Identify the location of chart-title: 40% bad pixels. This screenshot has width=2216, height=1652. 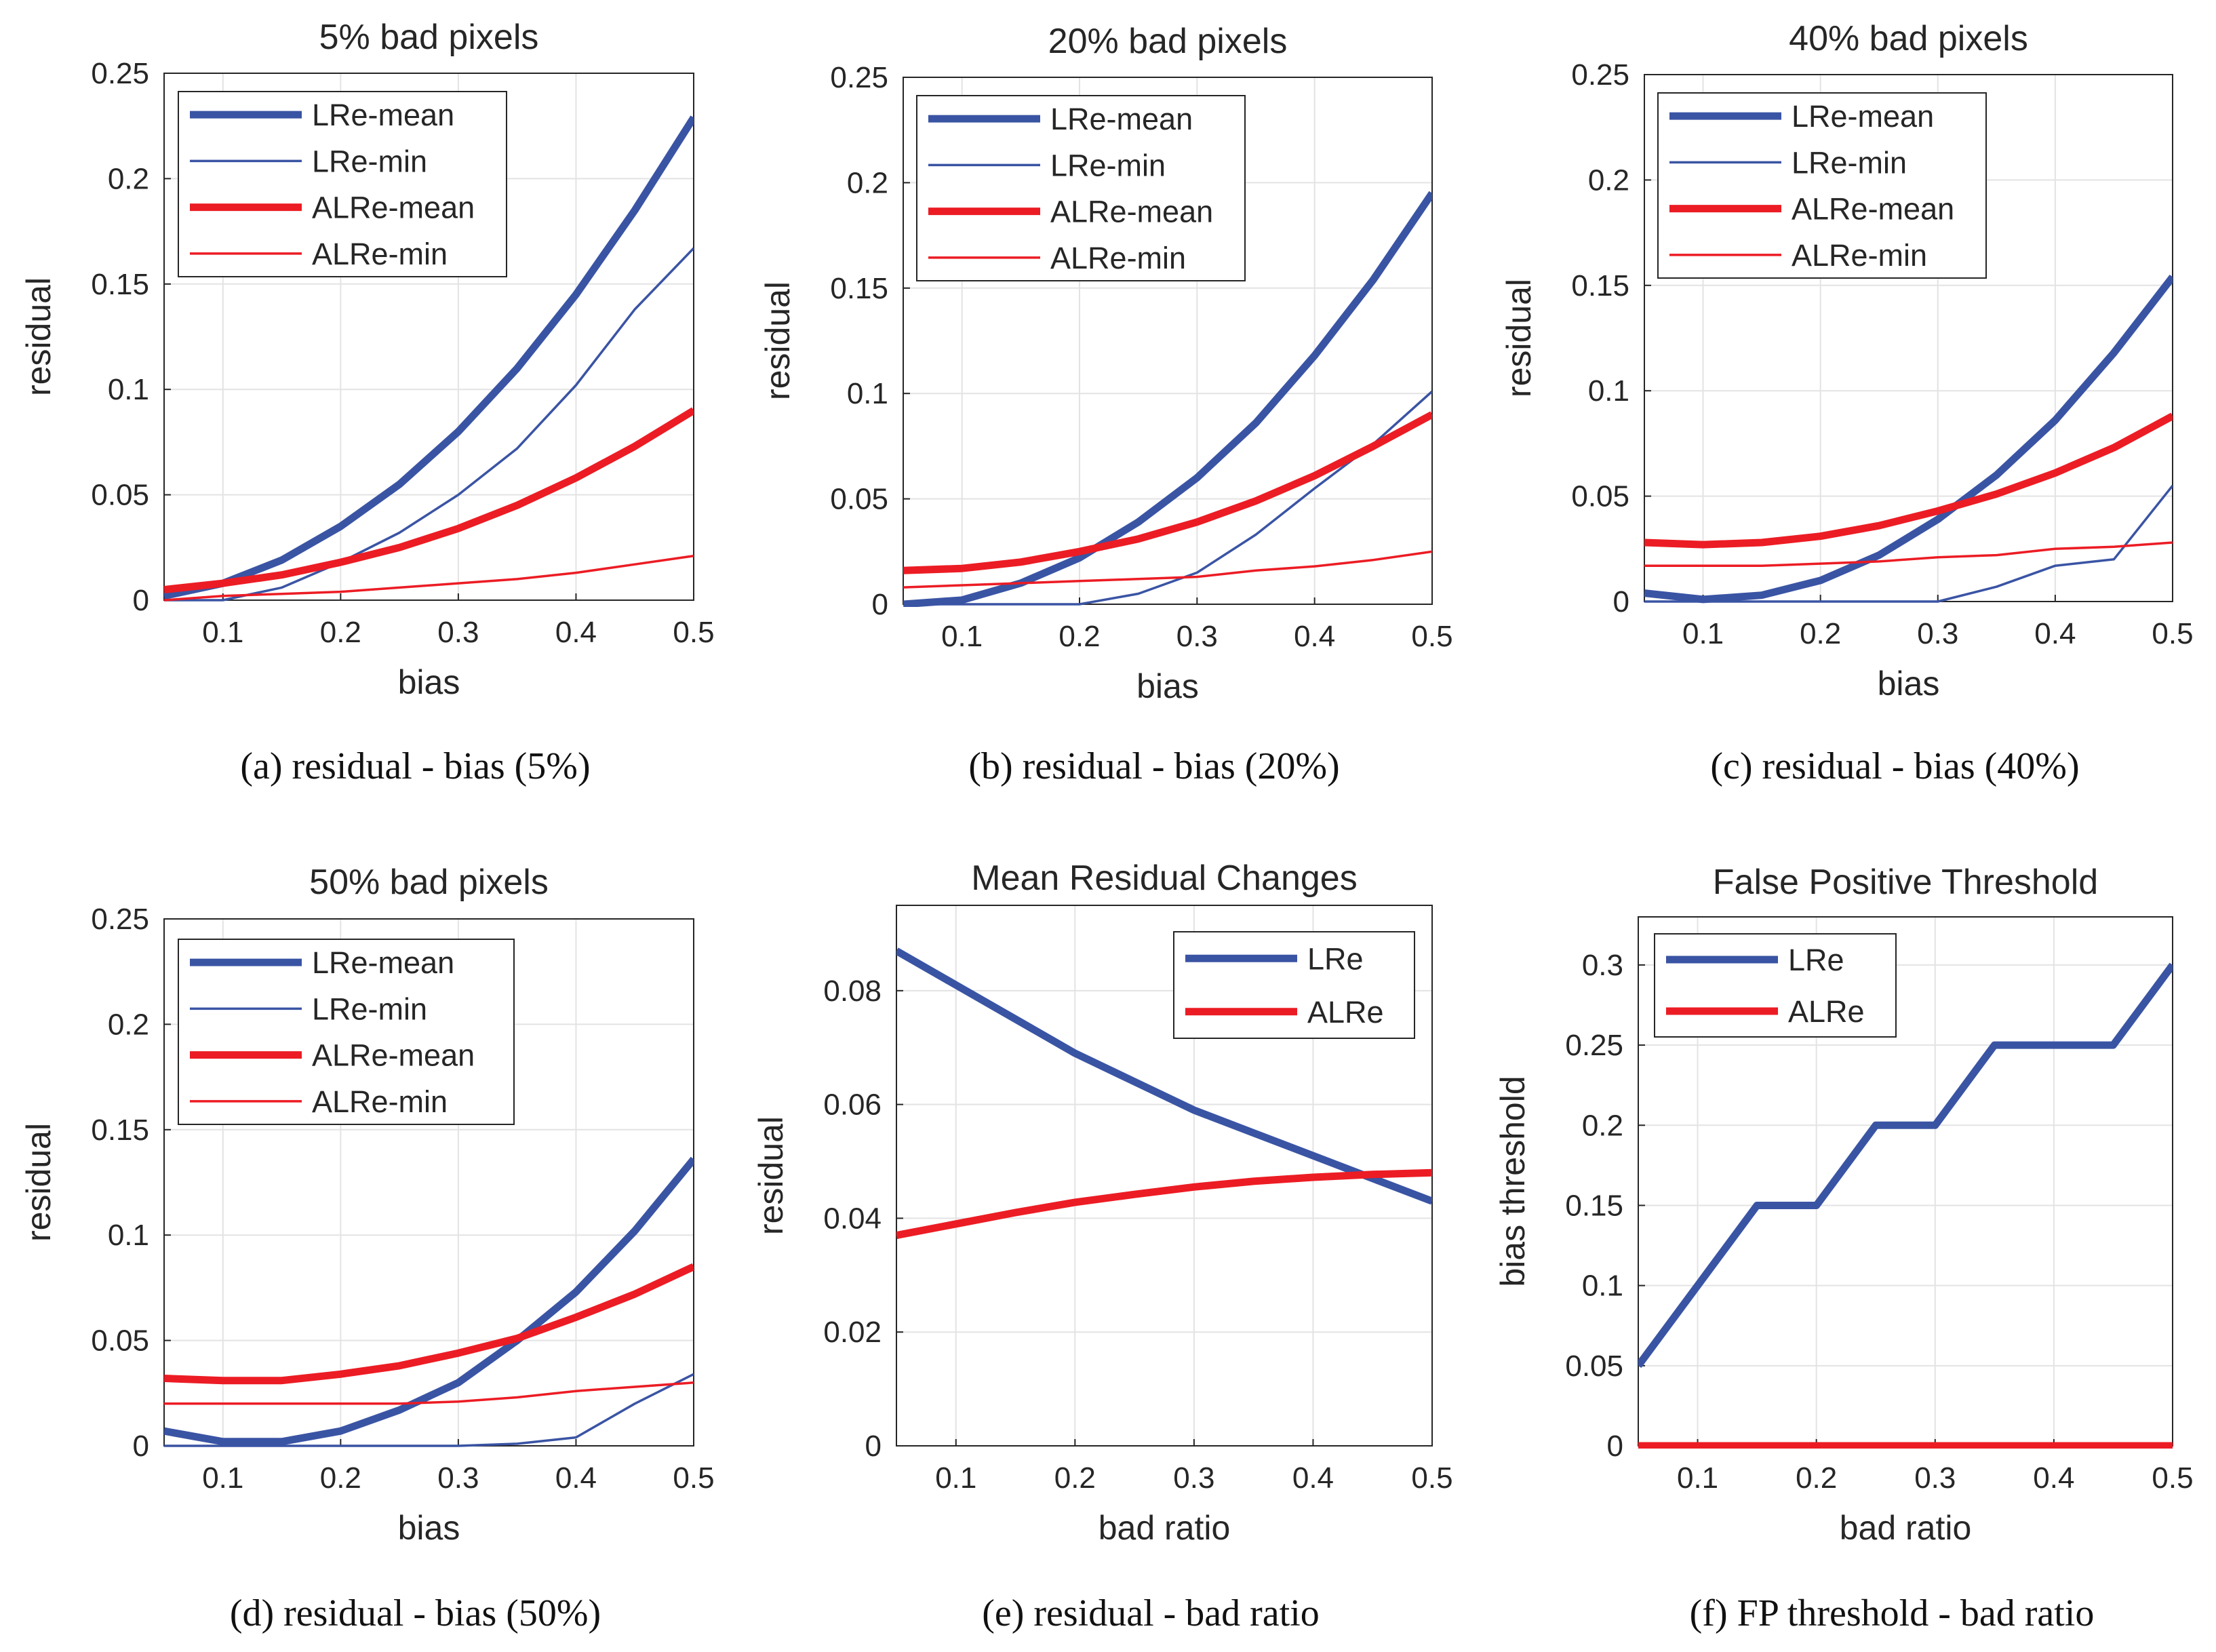
(1909, 38).